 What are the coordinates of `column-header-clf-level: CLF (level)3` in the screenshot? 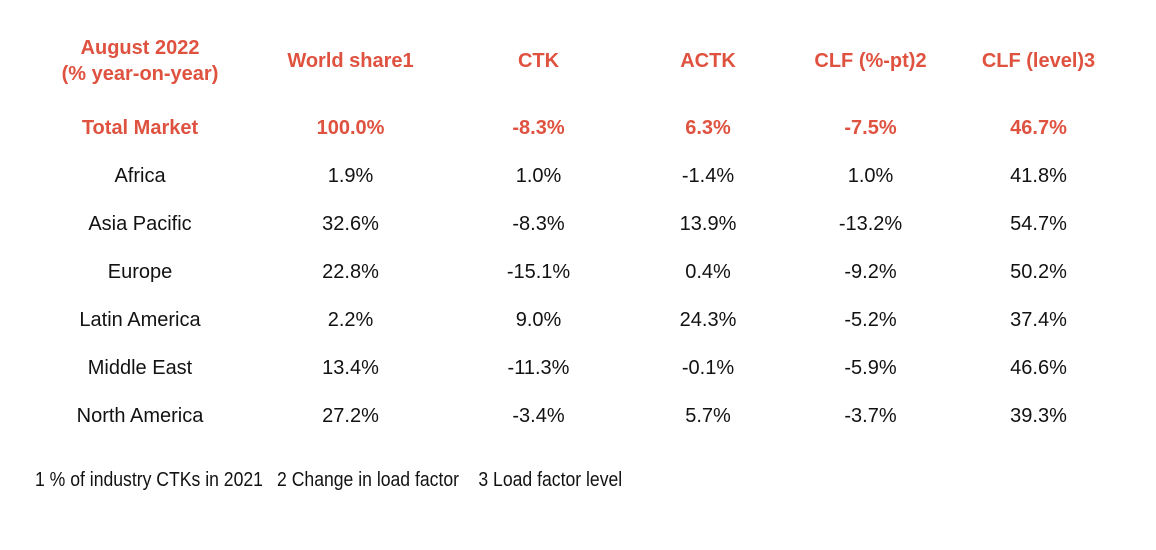 It's located at (1038, 61).